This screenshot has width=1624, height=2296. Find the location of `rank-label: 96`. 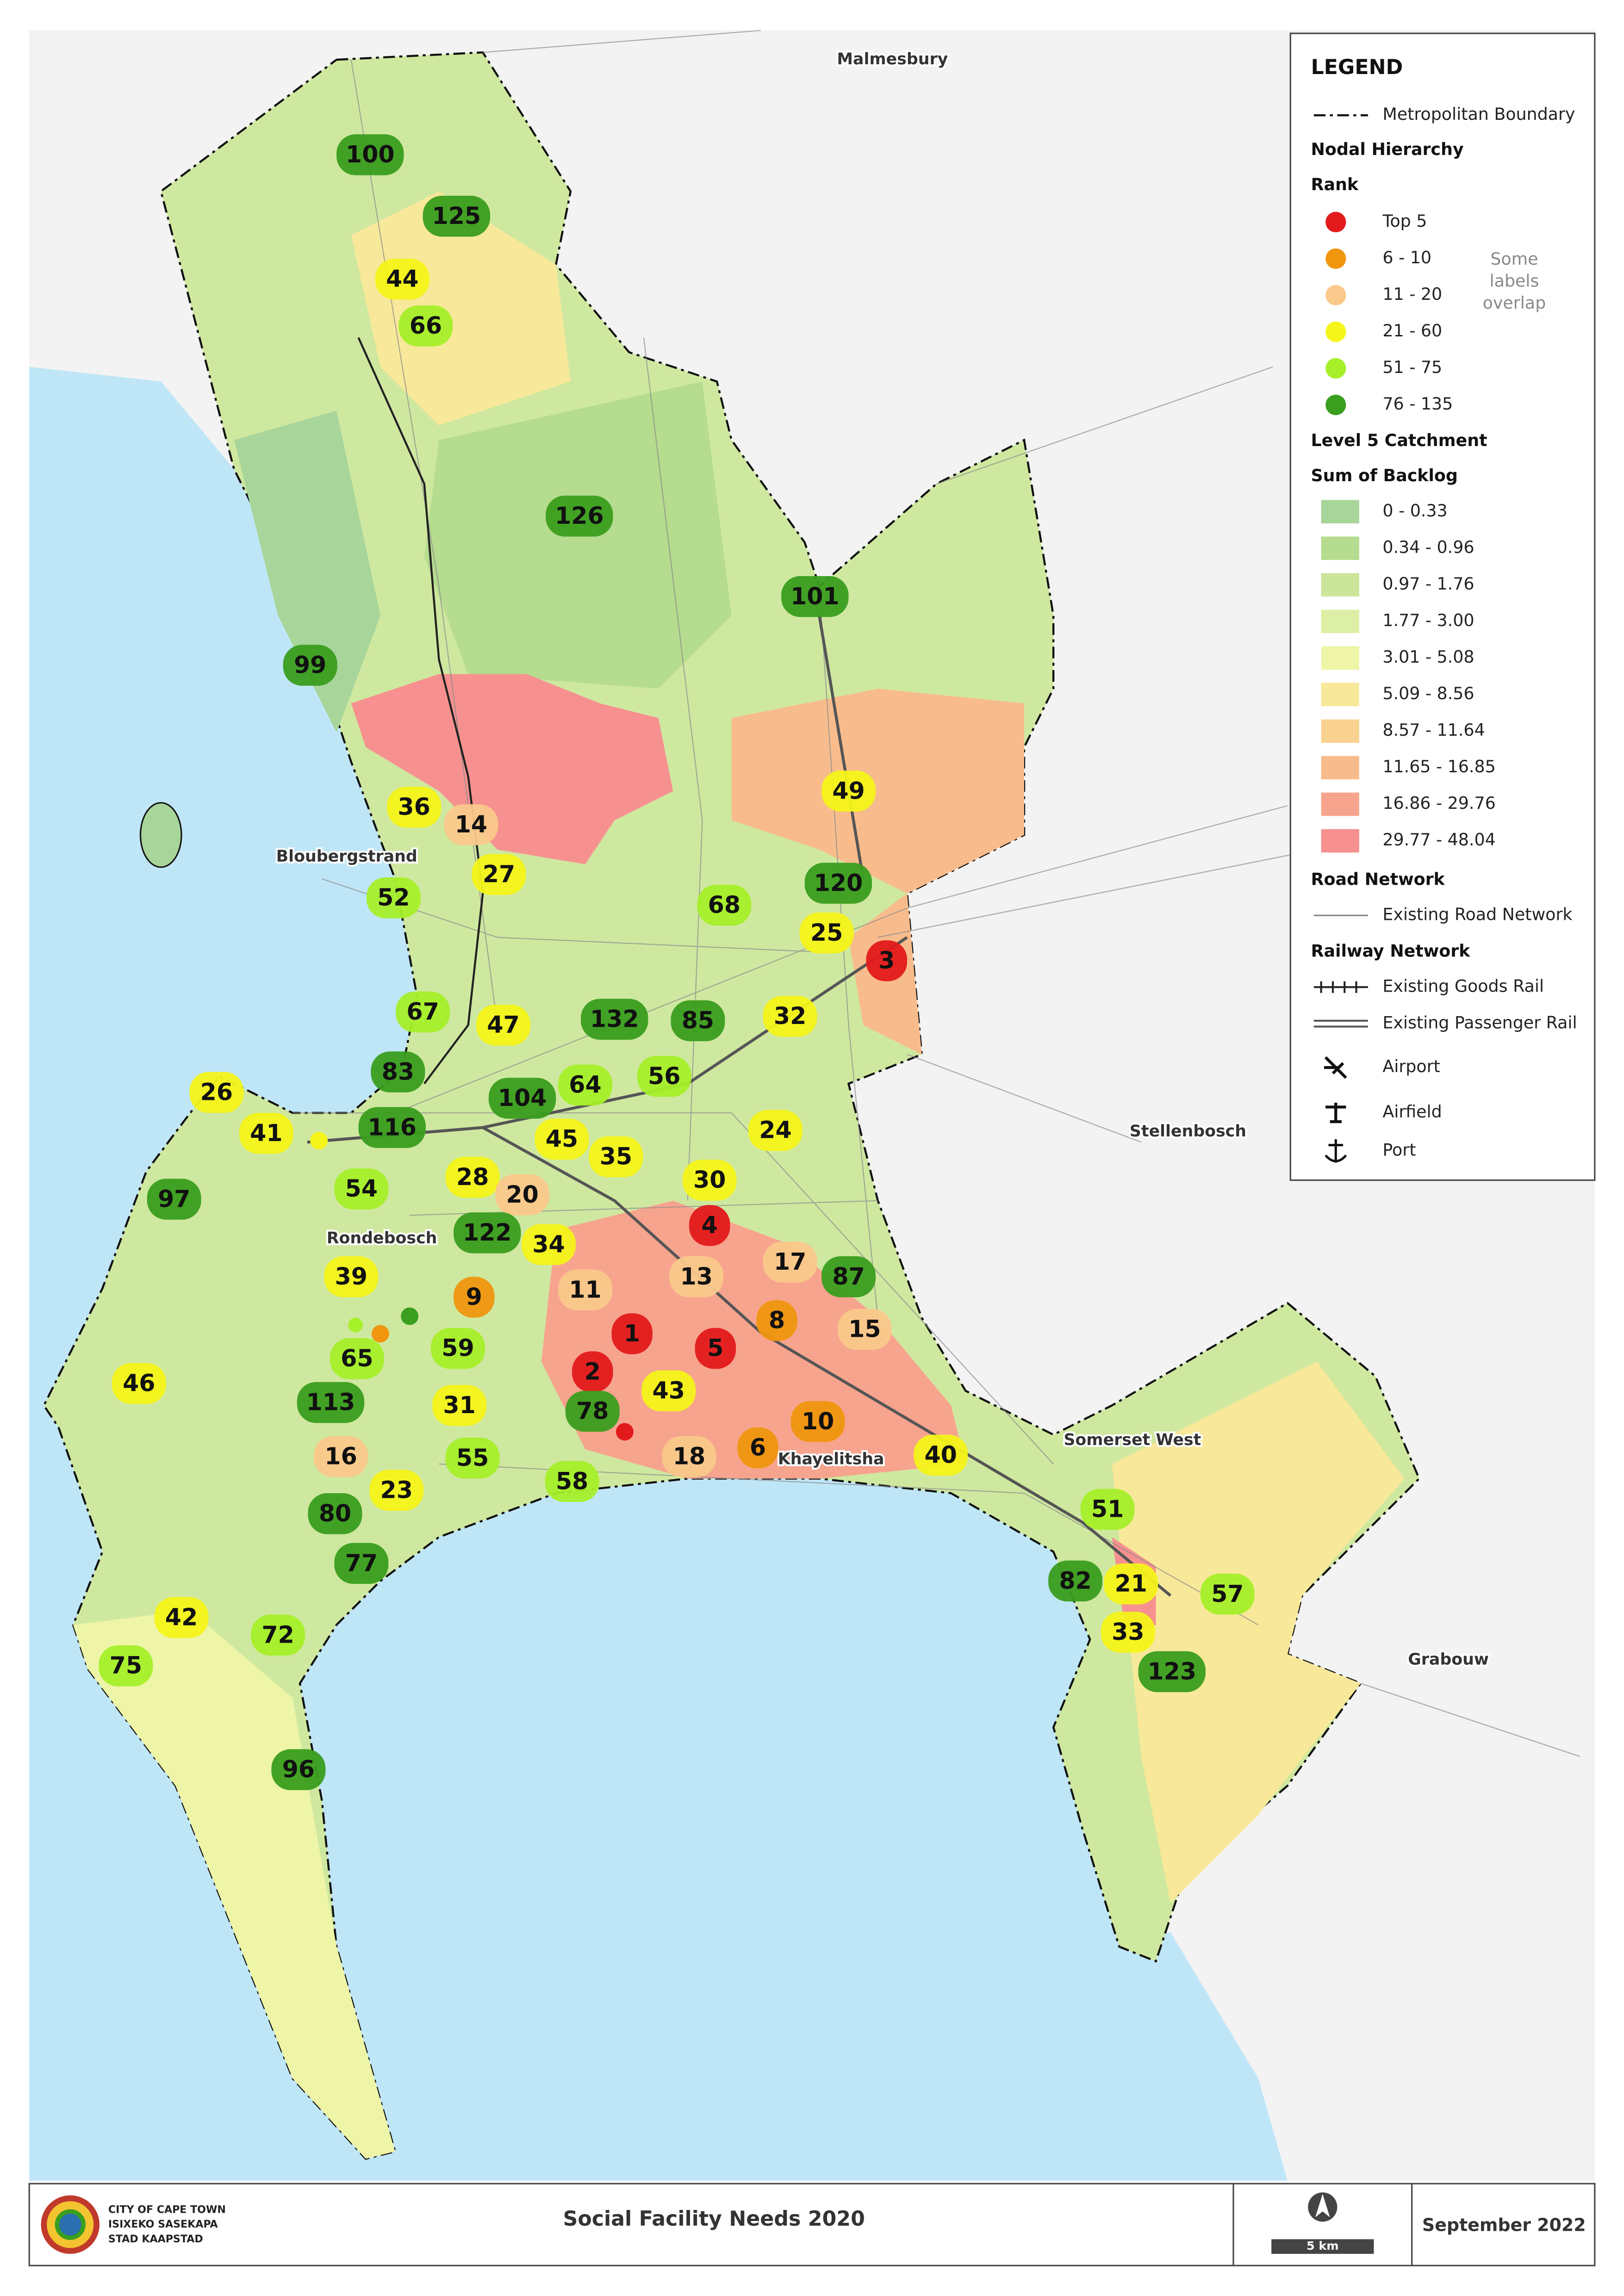

rank-label: 96 is located at coordinates (298, 1770).